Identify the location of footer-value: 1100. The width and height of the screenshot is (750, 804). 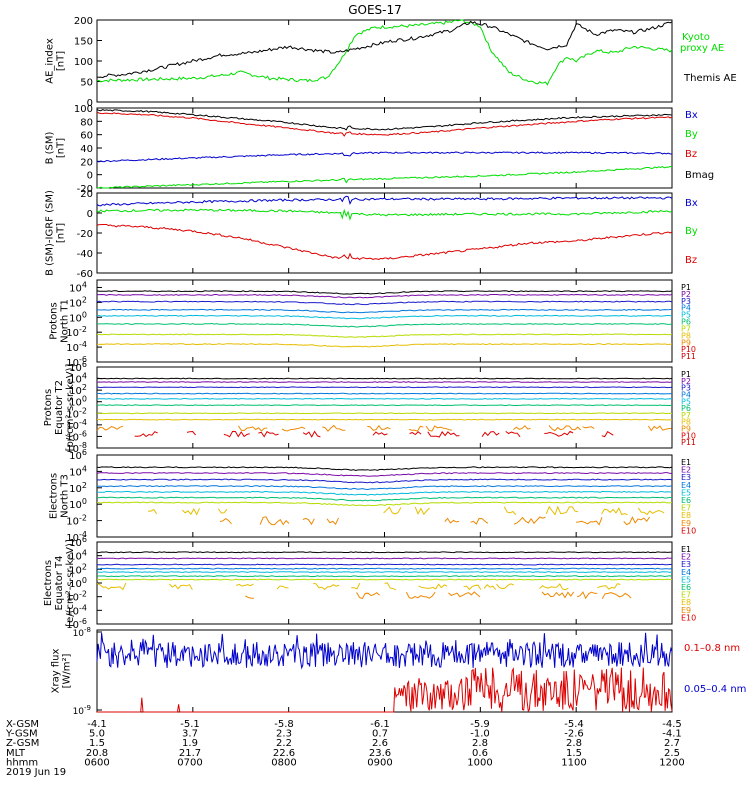
(573, 762).